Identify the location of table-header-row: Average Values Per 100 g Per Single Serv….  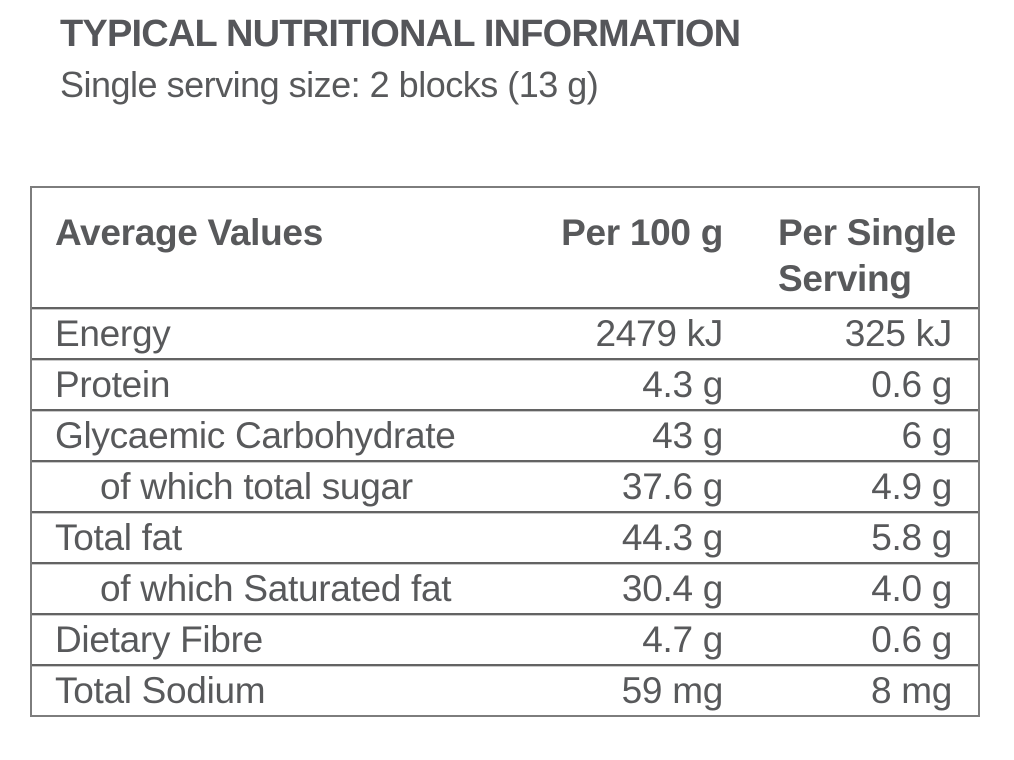
(505, 247).